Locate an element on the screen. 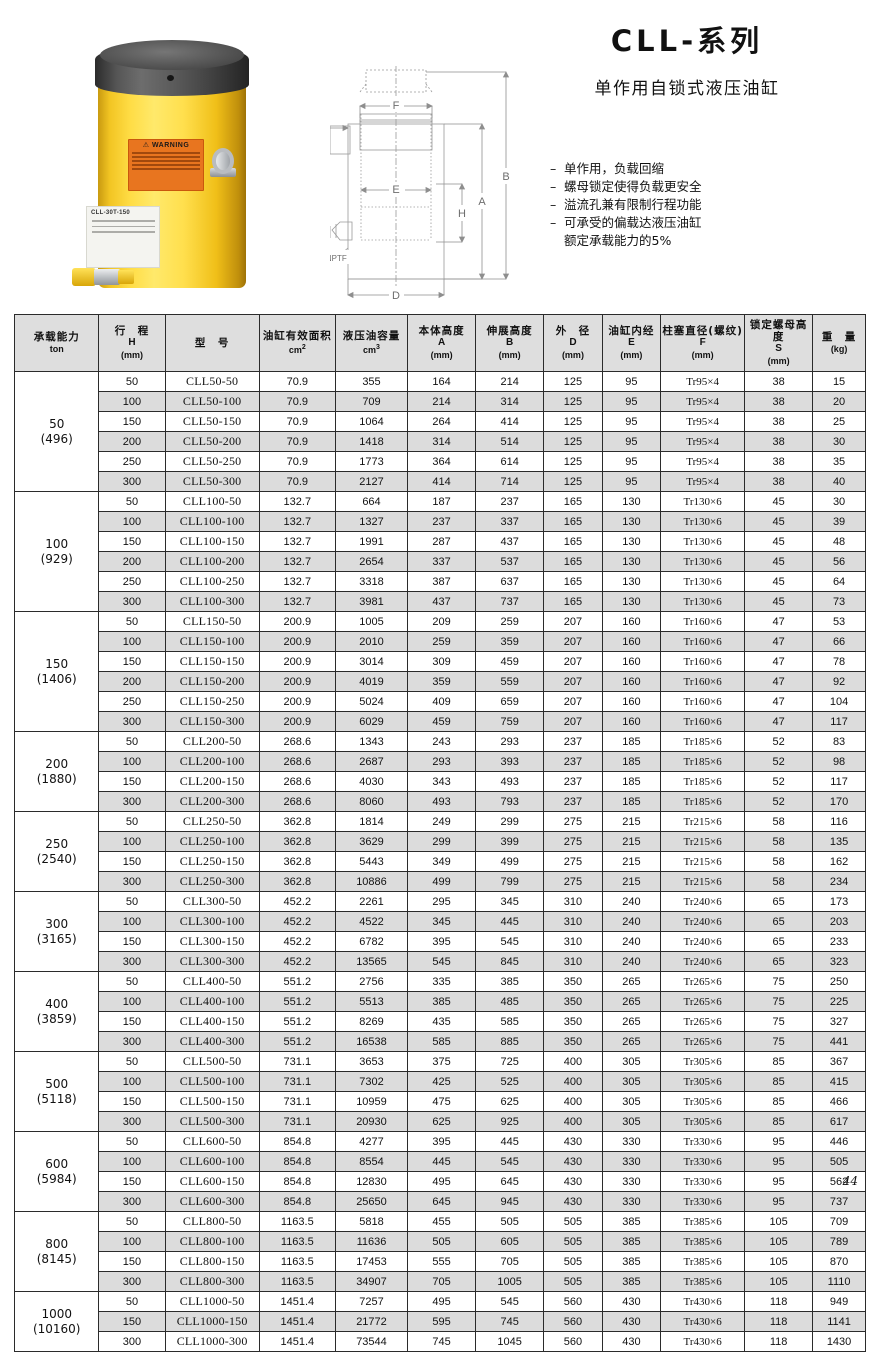 The height and width of the screenshot is (1352, 880). cell-model: CLL800-50 is located at coordinates (212, 1221).